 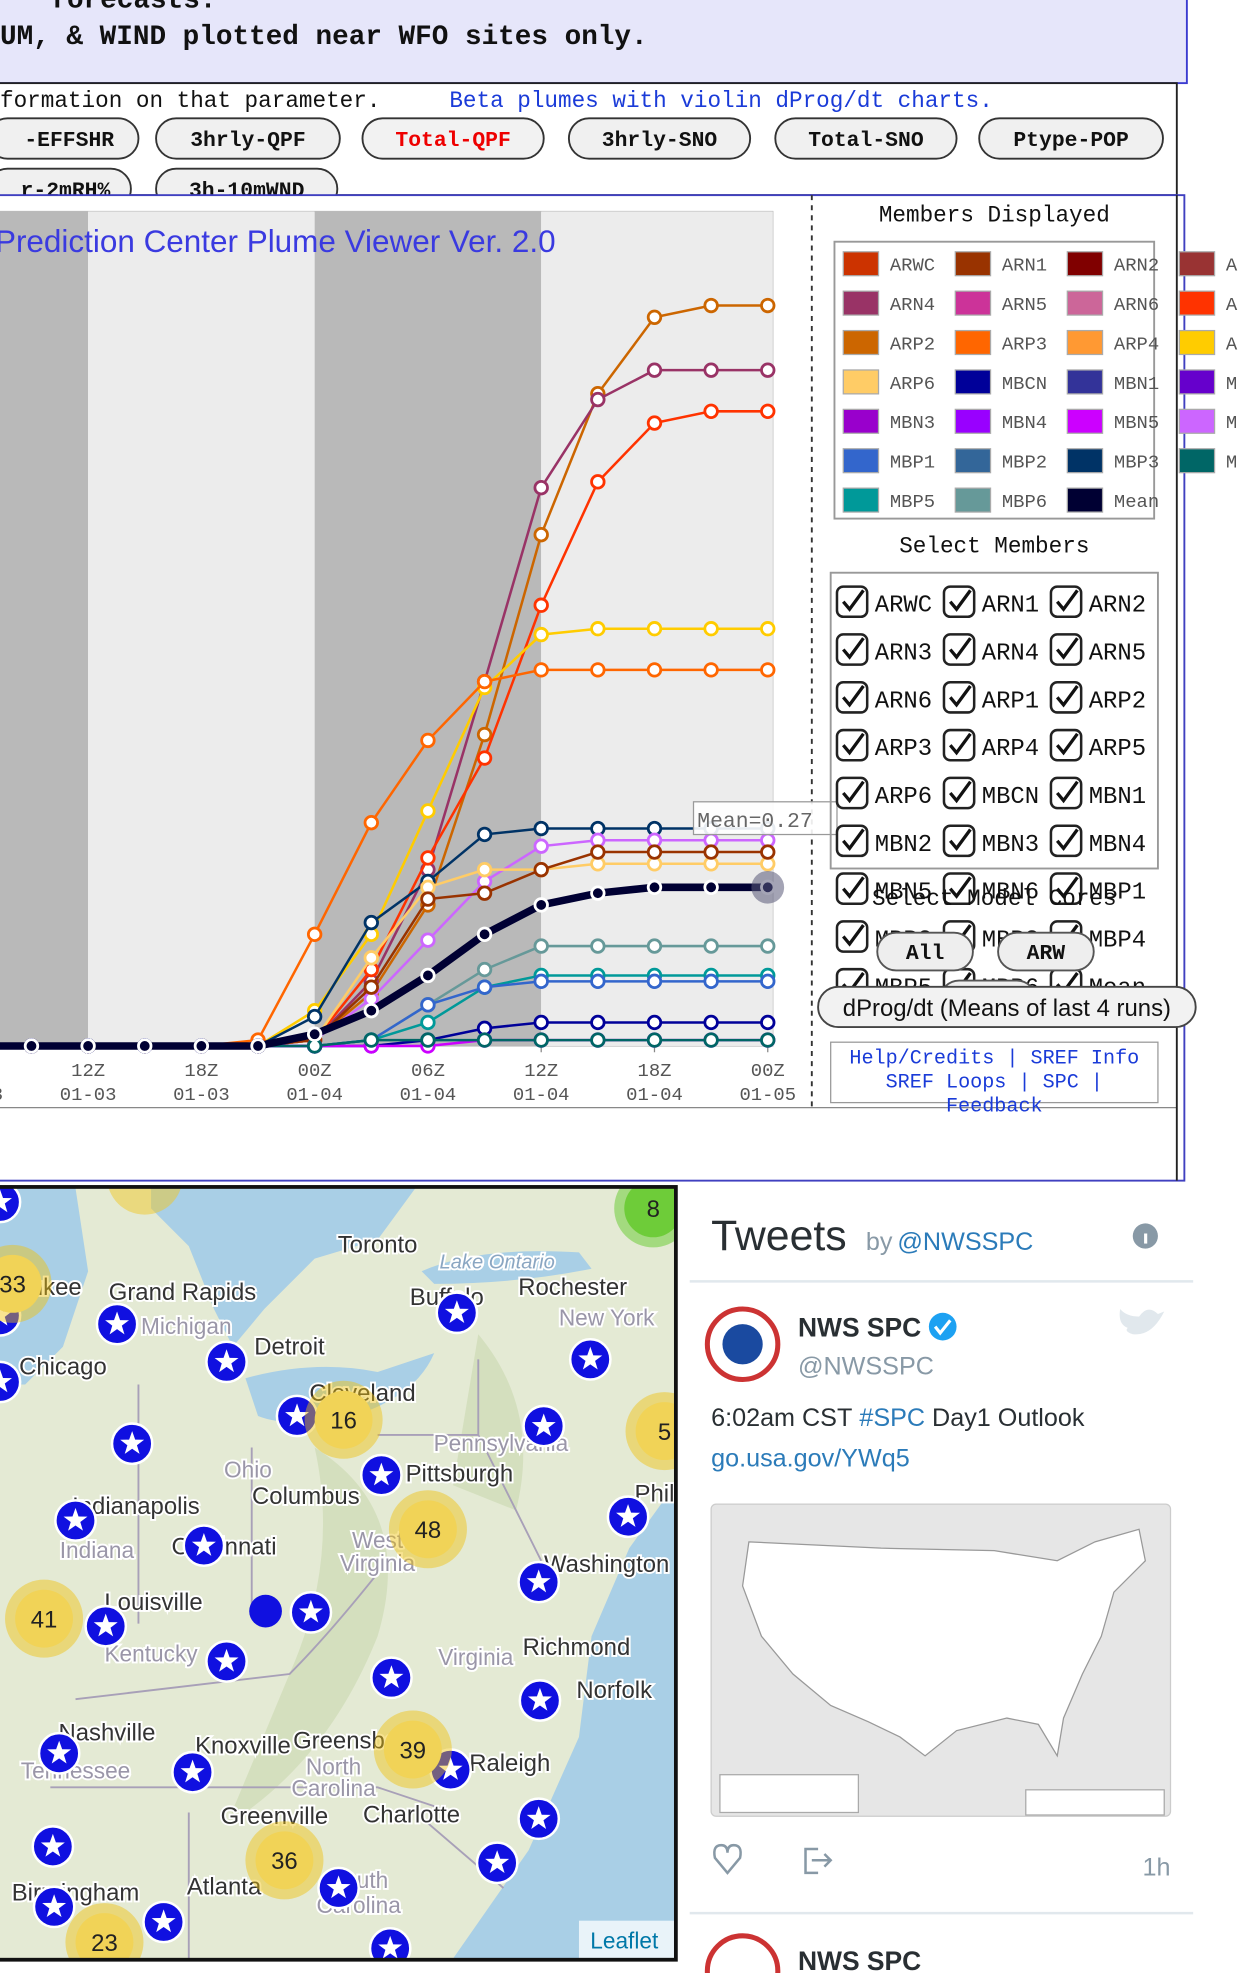 I want to click on button-label: 3hrly-QPF, so click(x=247, y=141).